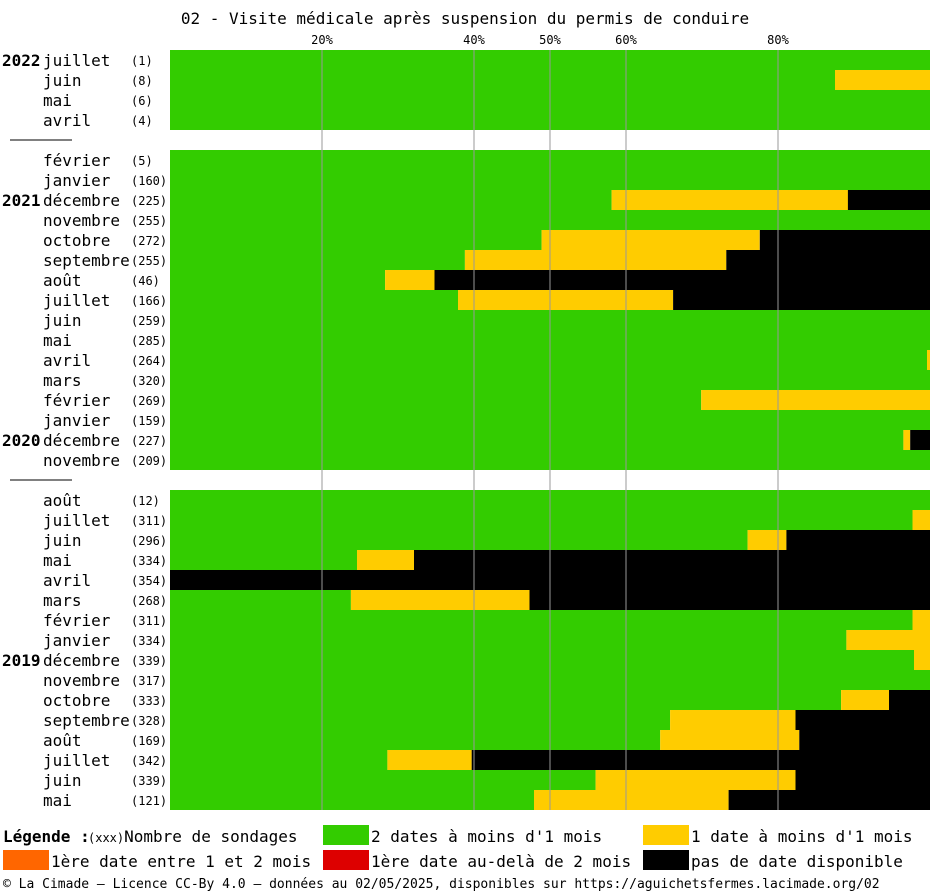 The image size is (930, 895). I want to click on count-label: (169), so click(149, 741).